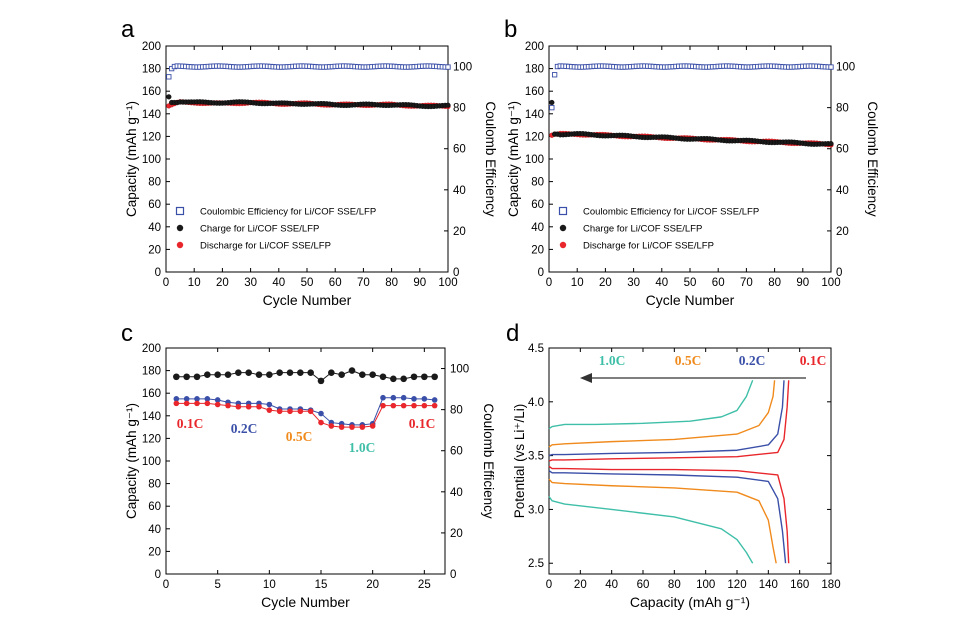 The width and height of the screenshot is (970, 622). I want to click on y-tick-label: 140, so click(534, 115).